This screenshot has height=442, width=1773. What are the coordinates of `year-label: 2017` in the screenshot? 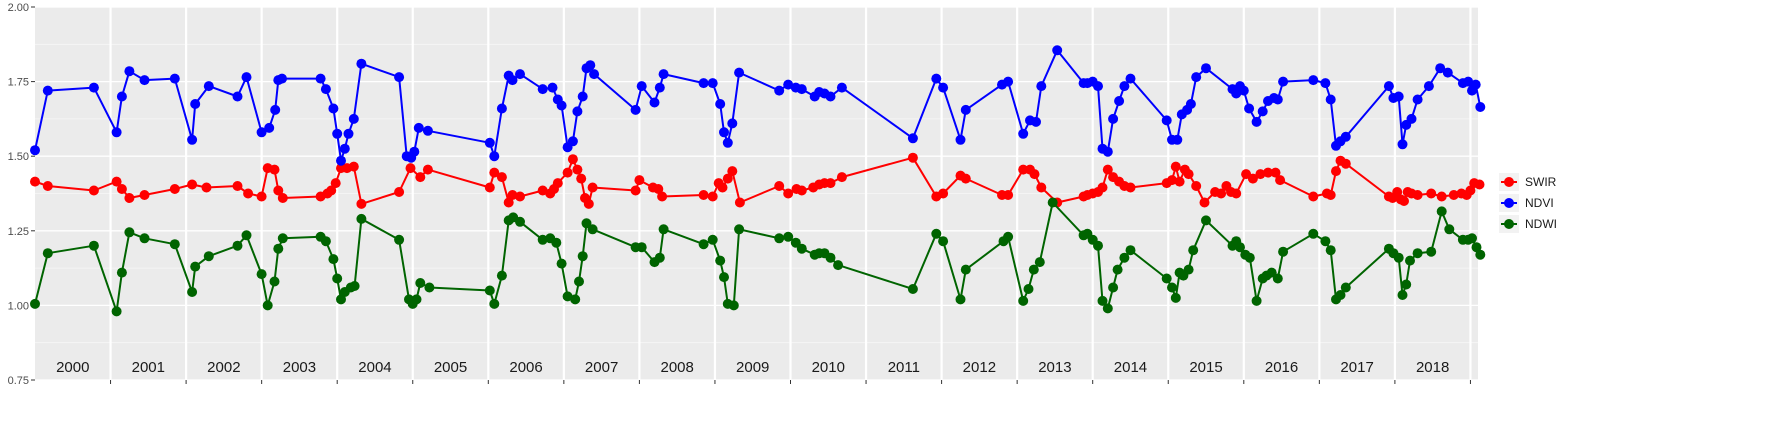 It's located at (1356, 367).